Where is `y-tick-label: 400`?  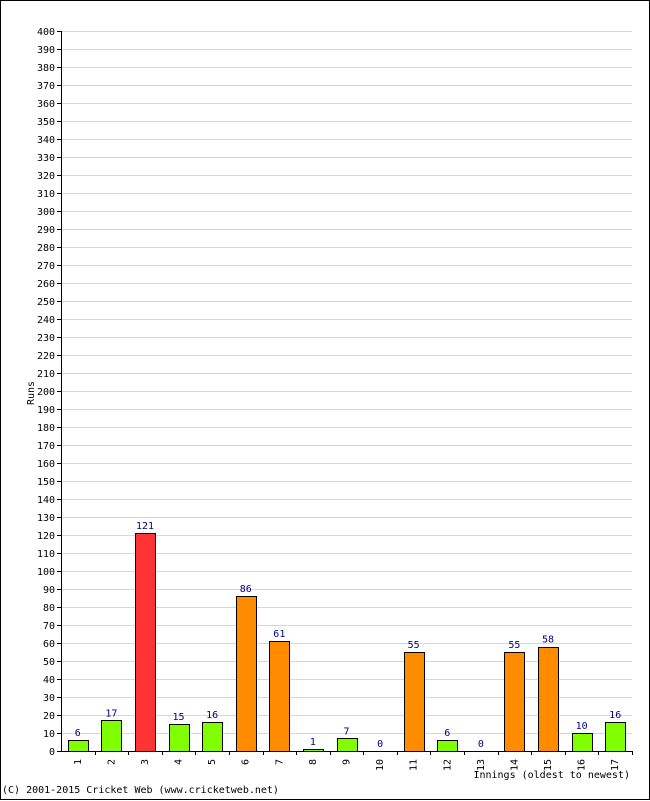
y-tick-label: 400 is located at coordinates (46, 32).